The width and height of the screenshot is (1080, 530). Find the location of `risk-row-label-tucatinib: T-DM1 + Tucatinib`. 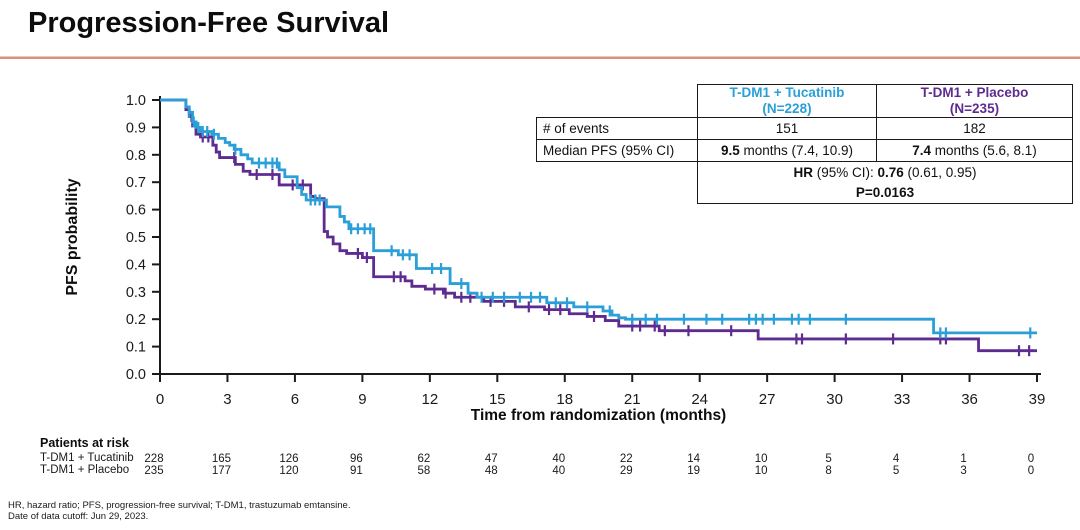

risk-row-label-tucatinib: T-DM1 + Tucatinib is located at coordinates (87, 458).